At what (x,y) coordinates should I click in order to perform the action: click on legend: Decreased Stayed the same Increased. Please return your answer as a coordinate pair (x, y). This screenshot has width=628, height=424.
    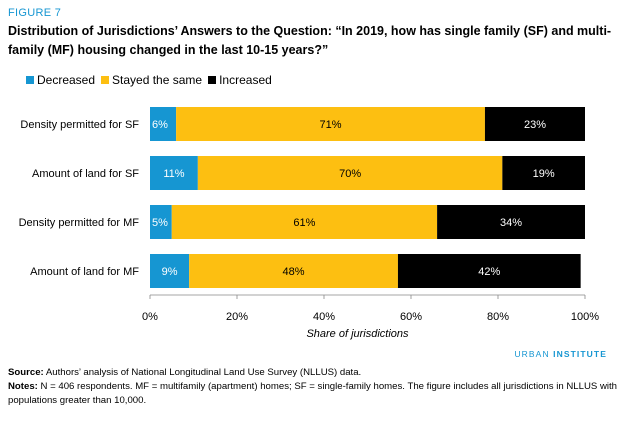
    Looking at the image, I should click on (152, 80).